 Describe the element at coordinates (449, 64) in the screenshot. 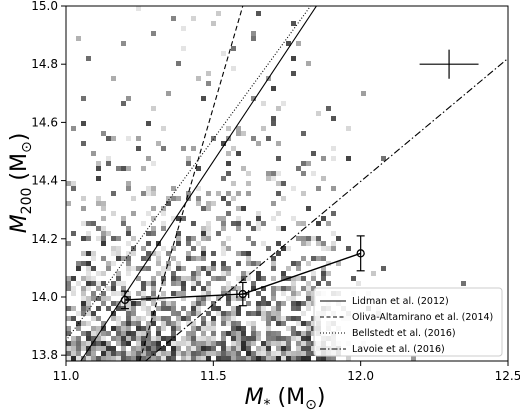

I see `typical-error-cross` at that location.